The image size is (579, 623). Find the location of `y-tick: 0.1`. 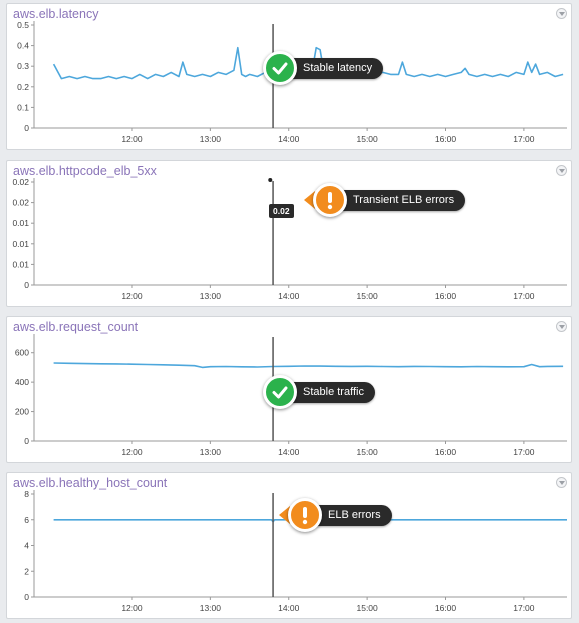

y-tick: 0.1 is located at coordinates (25, 107).